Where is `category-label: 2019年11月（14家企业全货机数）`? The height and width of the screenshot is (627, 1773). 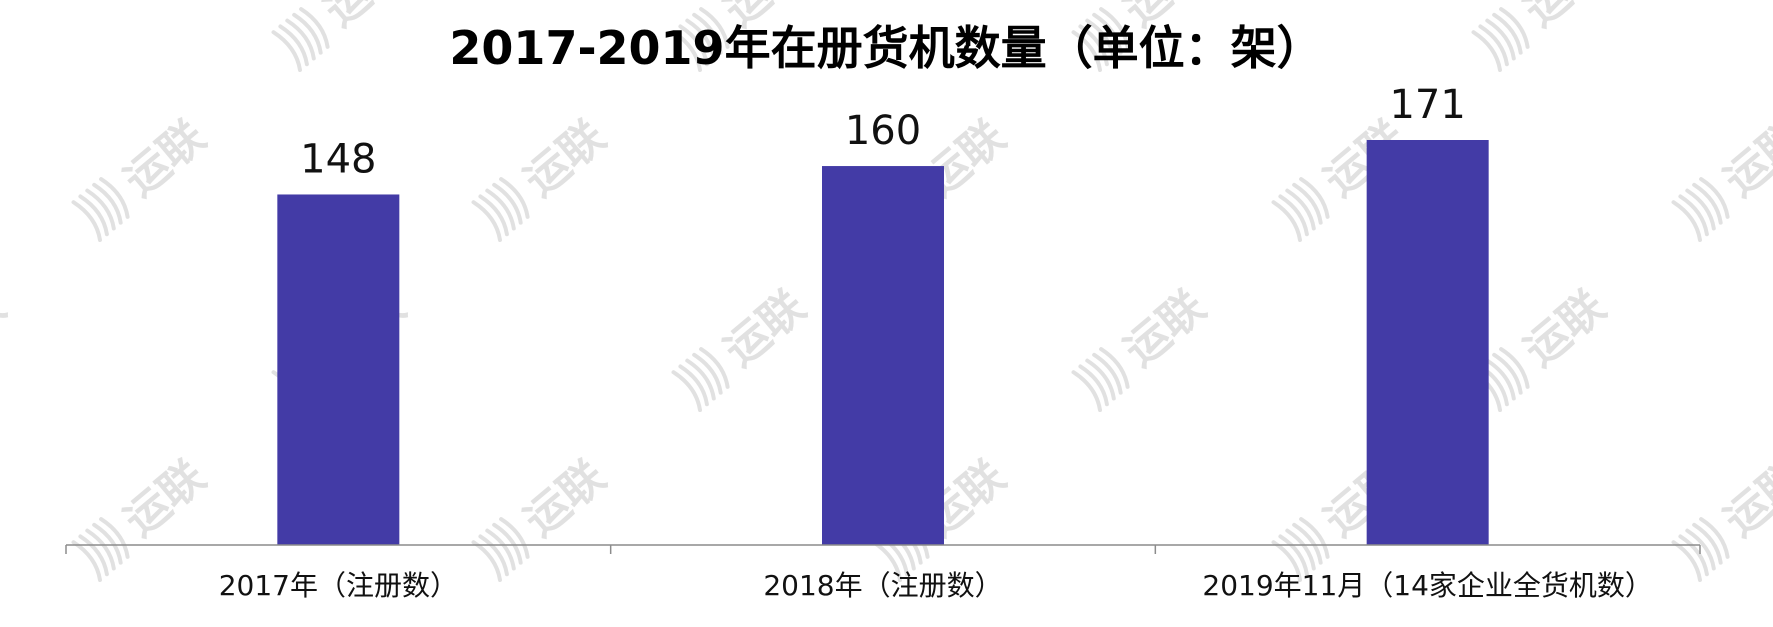 category-label: 2019年11月（14家企业全货机数） is located at coordinates (1427, 585).